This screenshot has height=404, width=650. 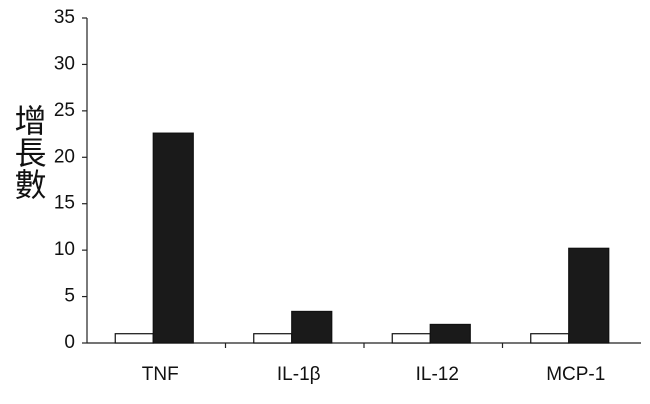 What do you see at coordinates (69, 342) in the screenshot?
I see `y-tick-label: 0` at bounding box center [69, 342].